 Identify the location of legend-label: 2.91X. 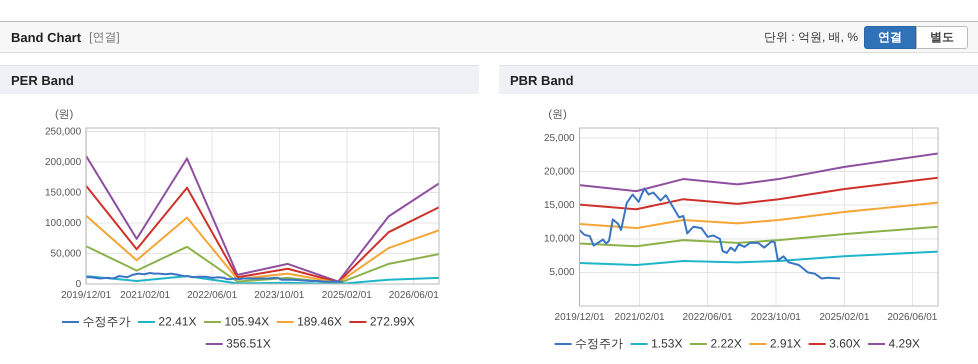
(786, 343).